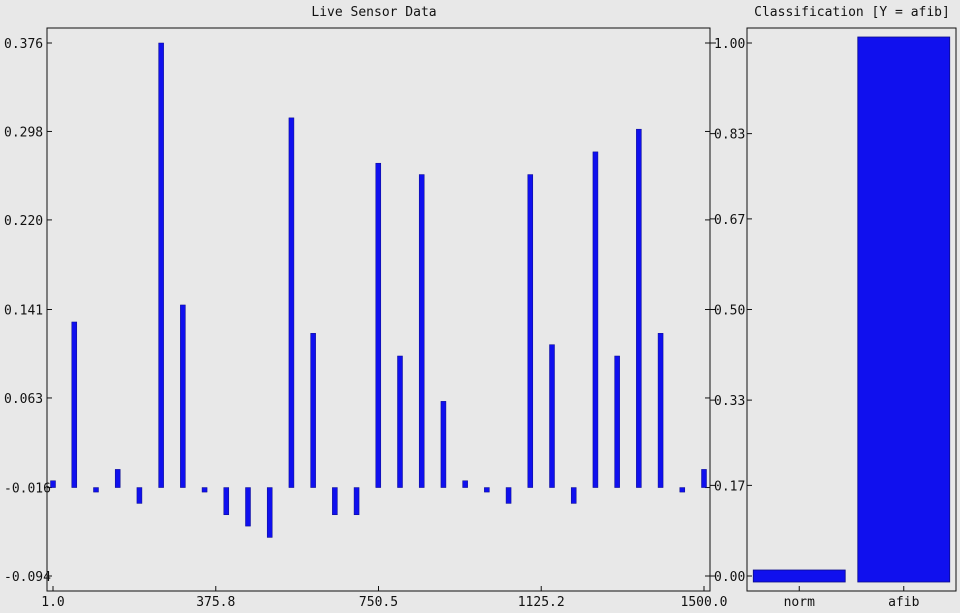 Image resolution: width=960 pixels, height=613 pixels. Describe the element at coordinates (729, 401) in the screenshot. I see `classification-y-tick-label: 0.33` at that location.